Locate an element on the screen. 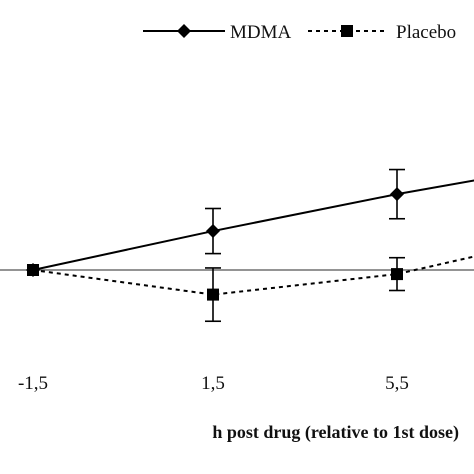 The height and width of the screenshot is (474, 474). x-tick-label: 1,5 is located at coordinates (213, 383).